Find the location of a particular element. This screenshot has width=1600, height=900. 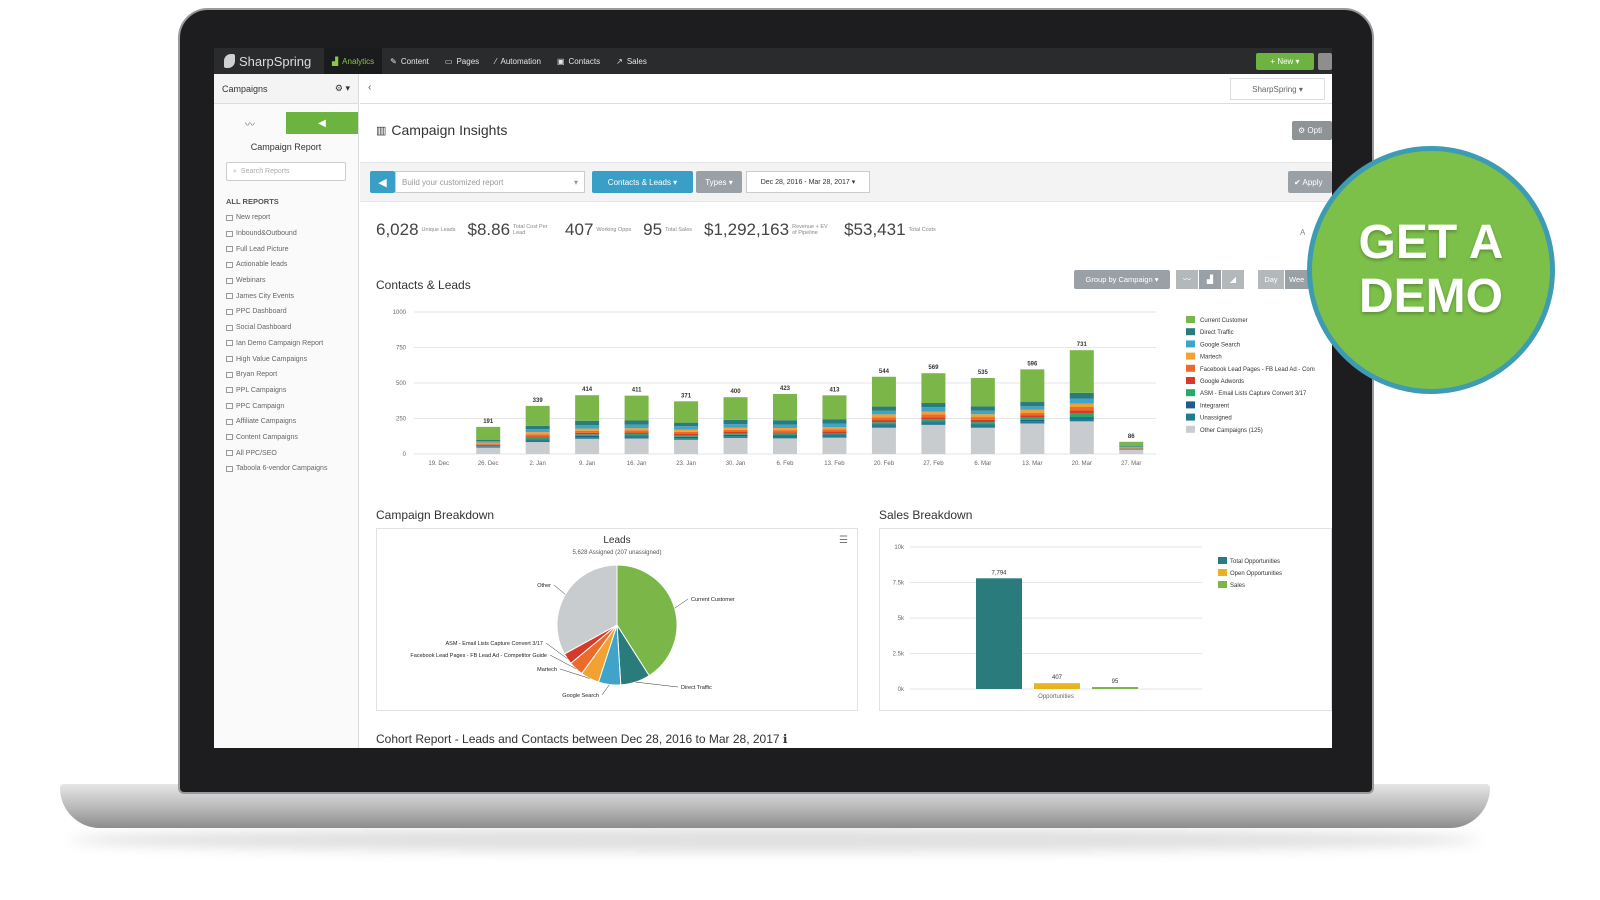

caret-down-icon: ▾ is located at coordinates (575, 182).